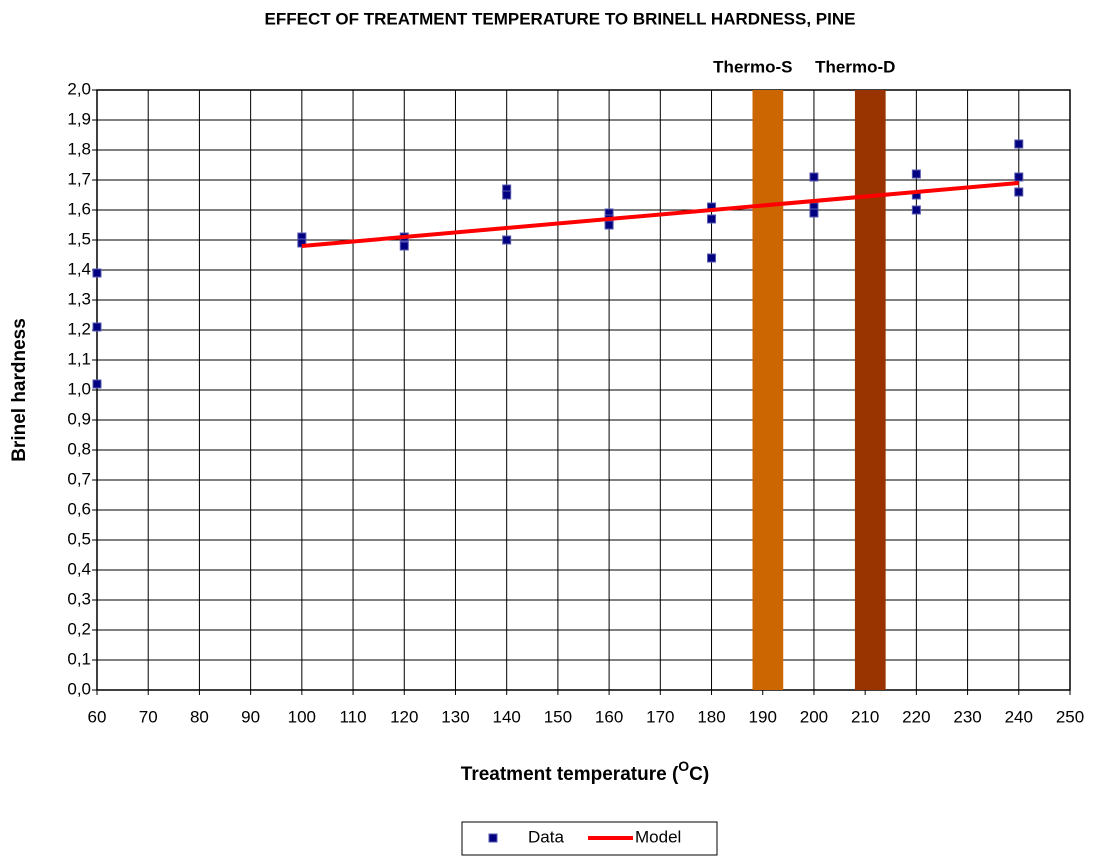  What do you see at coordinates (79, 388) in the screenshot?
I see `y-tick-label: 1,0` at bounding box center [79, 388].